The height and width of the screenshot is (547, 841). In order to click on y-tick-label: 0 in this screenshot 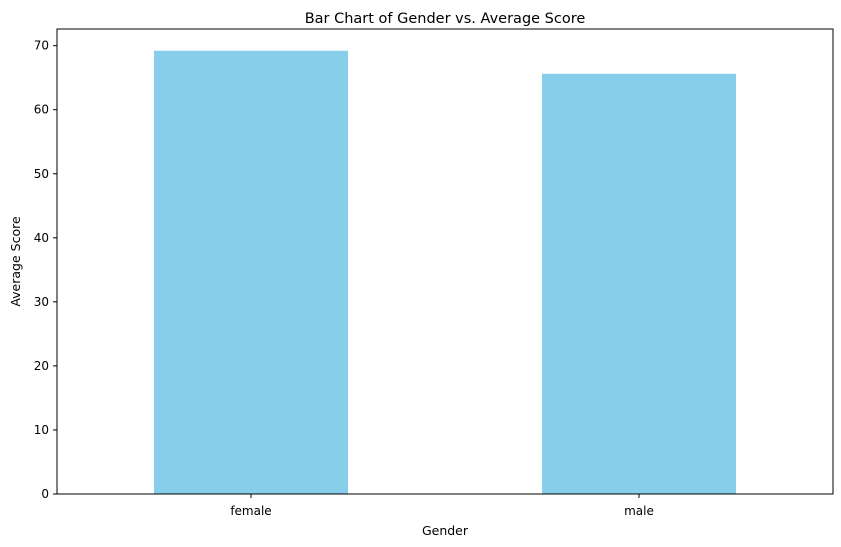, I will do `click(45, 494)`.